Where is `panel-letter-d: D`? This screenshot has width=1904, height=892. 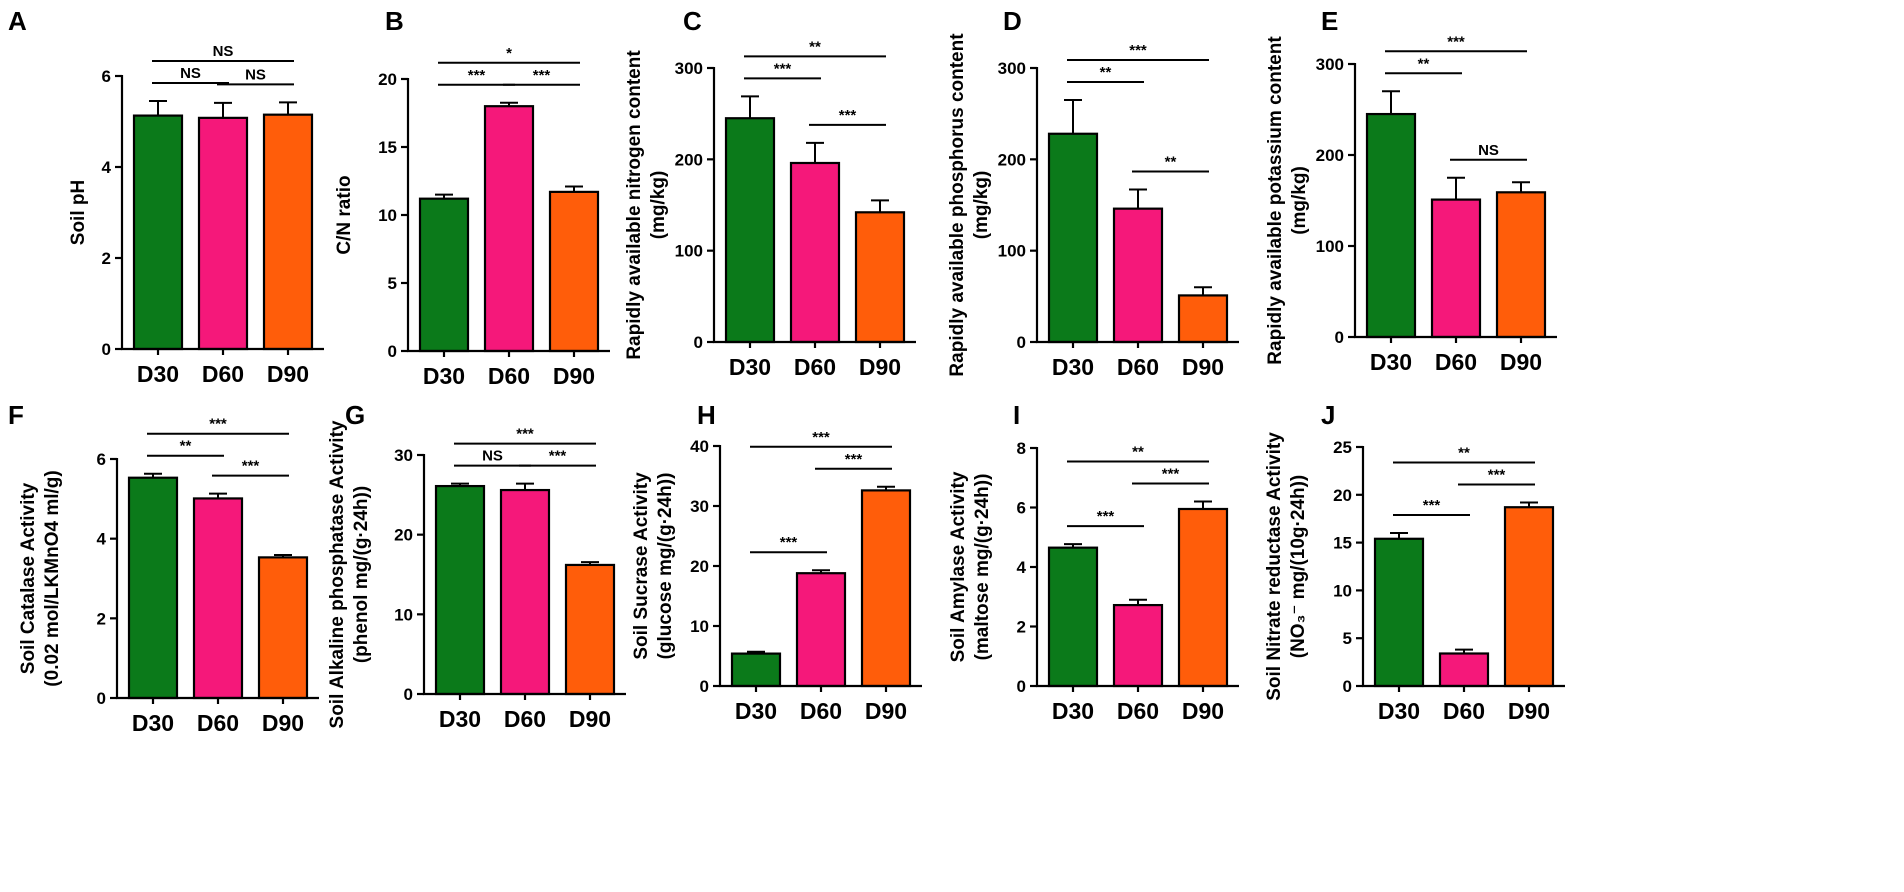
panel-letter-d: D is located at coordinates (1012, 21).